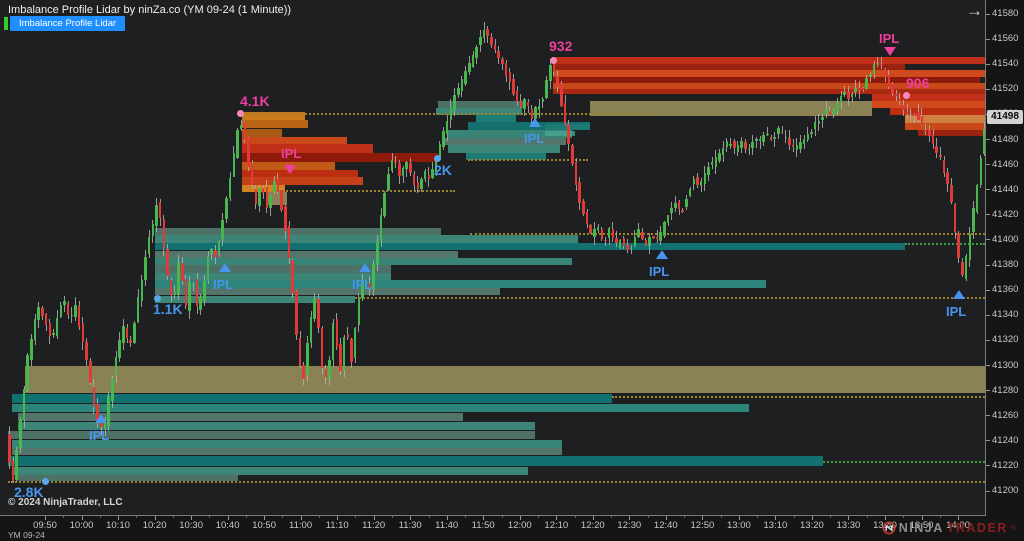 The height and width of the screenshot is (541, 1024). I want to click on price-tick-label: 41340, so click(1005, 315).